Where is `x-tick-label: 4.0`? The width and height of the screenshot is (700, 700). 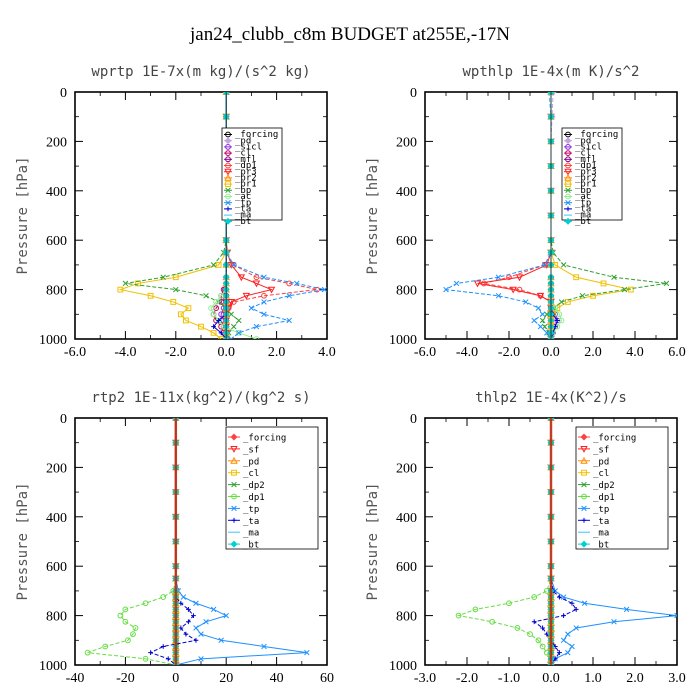
x-tick-label: 4.0 is located at coordinates (327, 352).